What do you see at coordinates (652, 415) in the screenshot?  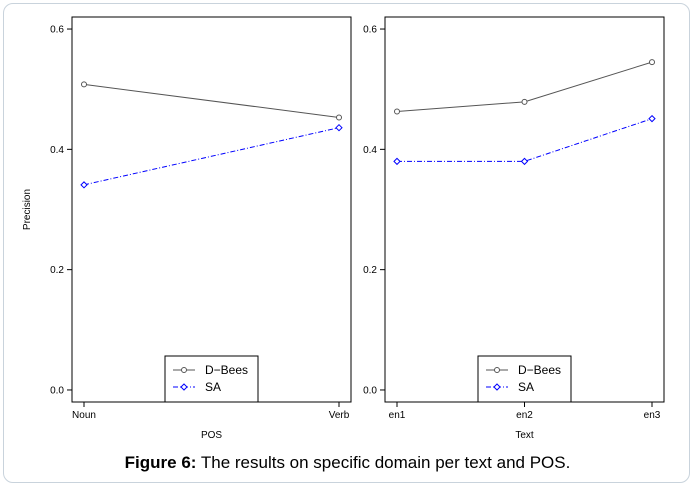 I see `x-tick-label-en3: en3` at bounding box center [652, 415].